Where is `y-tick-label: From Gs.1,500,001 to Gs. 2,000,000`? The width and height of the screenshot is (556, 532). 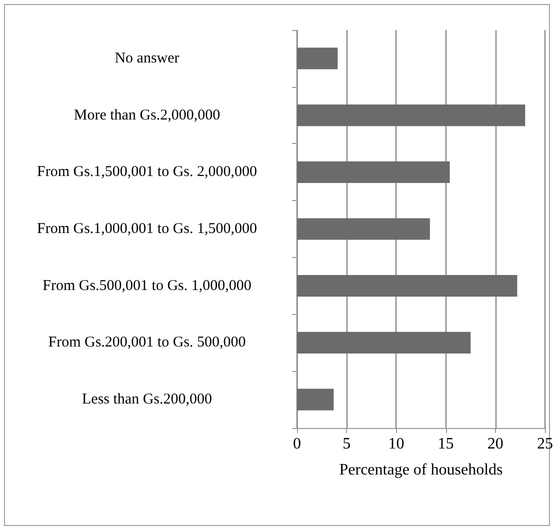
y-tick-label: From Gs.1,500,001 to Gs. 2,000,000 is located at coordinates (147, 172).